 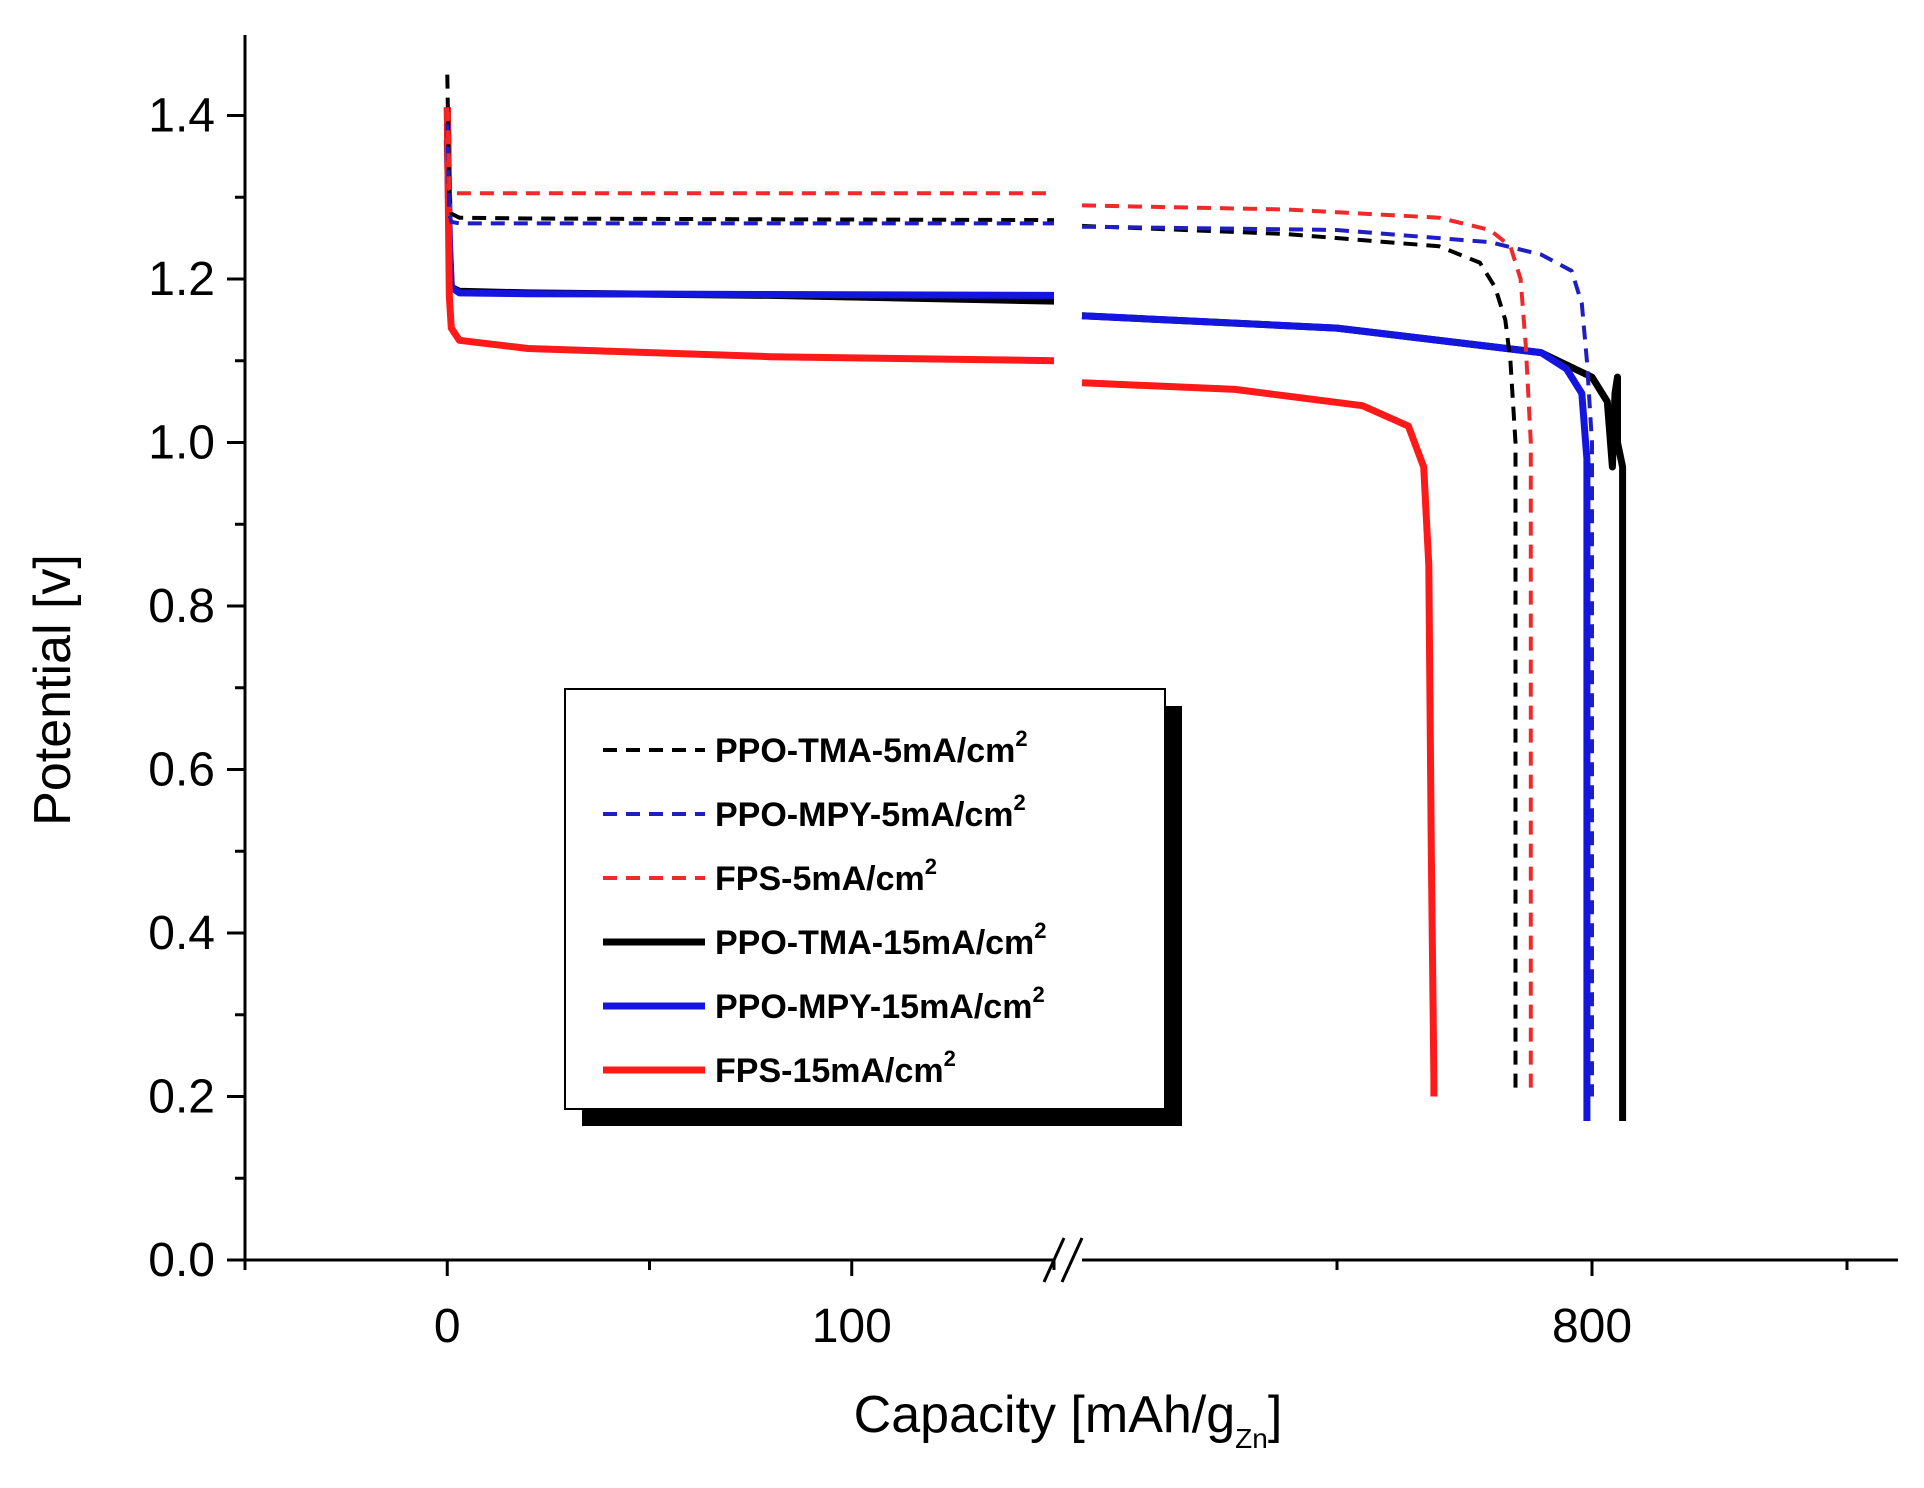 I want to click on legend-box, so click(x=865, y=899).